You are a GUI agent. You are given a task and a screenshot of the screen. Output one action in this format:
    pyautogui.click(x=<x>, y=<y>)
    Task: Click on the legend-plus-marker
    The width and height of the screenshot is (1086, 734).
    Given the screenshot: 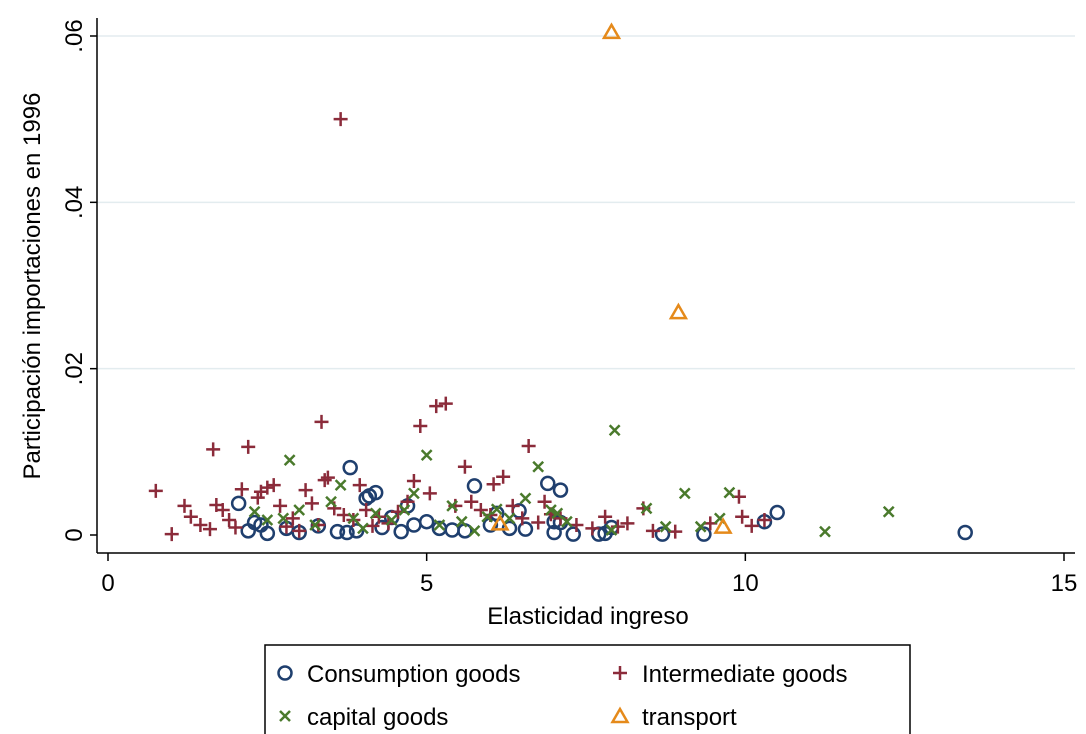 What is the action you would take?
    pyautogui.click(x=620, y=673)
    